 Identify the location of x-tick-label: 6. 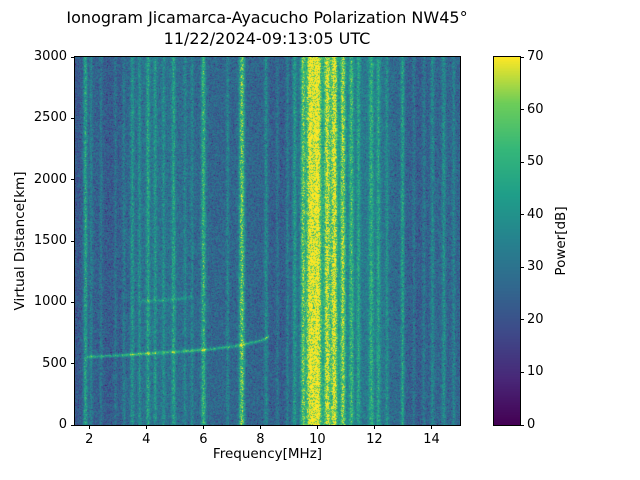
(203, 439).